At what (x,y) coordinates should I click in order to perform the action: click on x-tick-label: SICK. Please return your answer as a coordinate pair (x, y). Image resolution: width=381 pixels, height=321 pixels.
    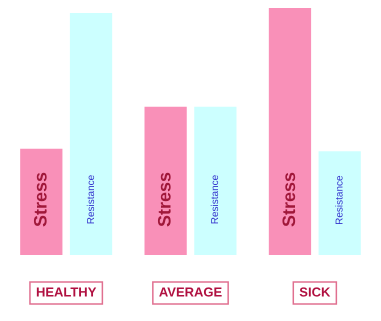
    Looking at the image, I should click on (315, 292).